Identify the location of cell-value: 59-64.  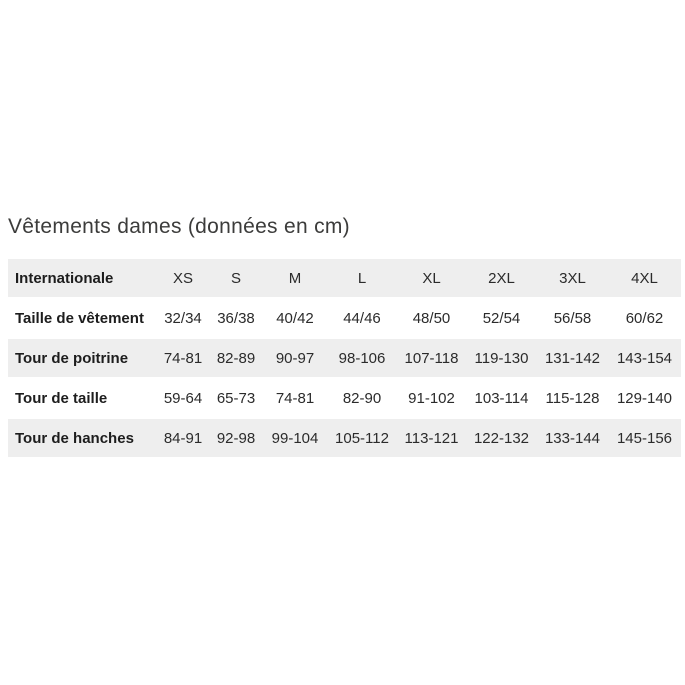
(183, 398).